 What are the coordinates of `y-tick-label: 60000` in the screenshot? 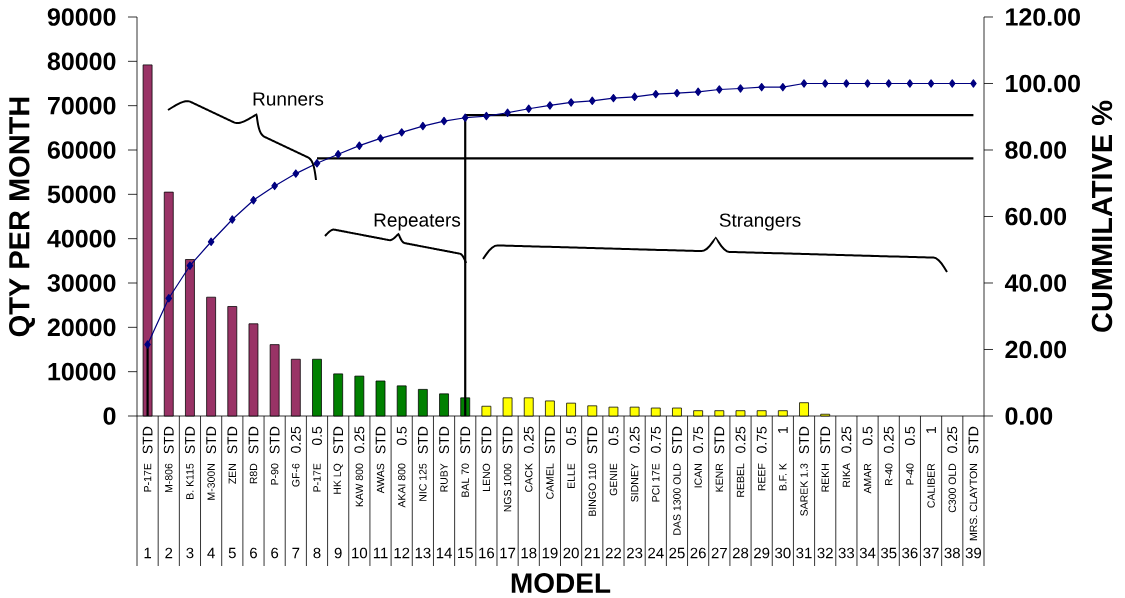 It's located at (81, 150).